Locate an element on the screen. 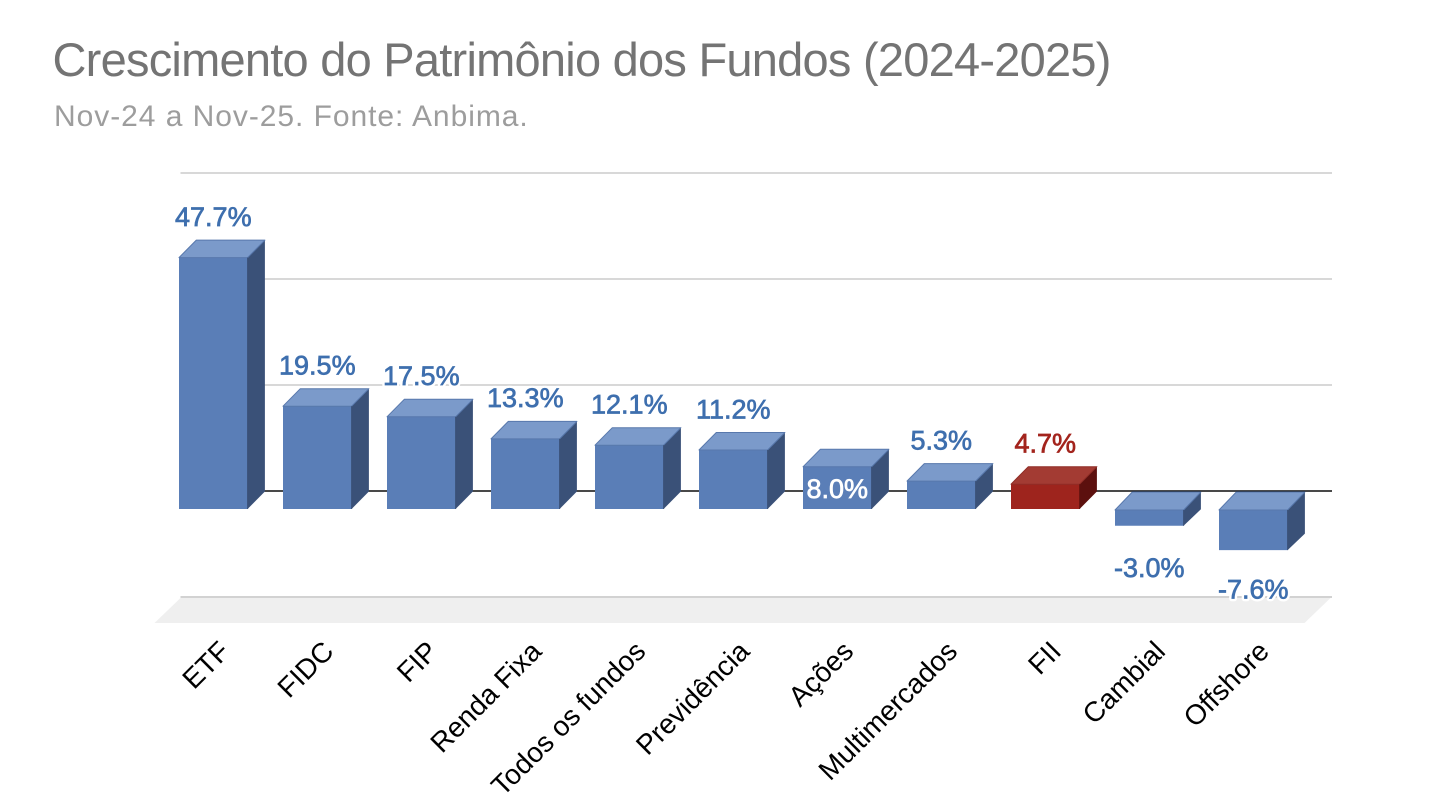  svg-text:Nov-24 a Nov-25. Fonte: Anbima: Nov-24 a Nov-25. Fonte: Anbima. is located at coordinates (291, 116).